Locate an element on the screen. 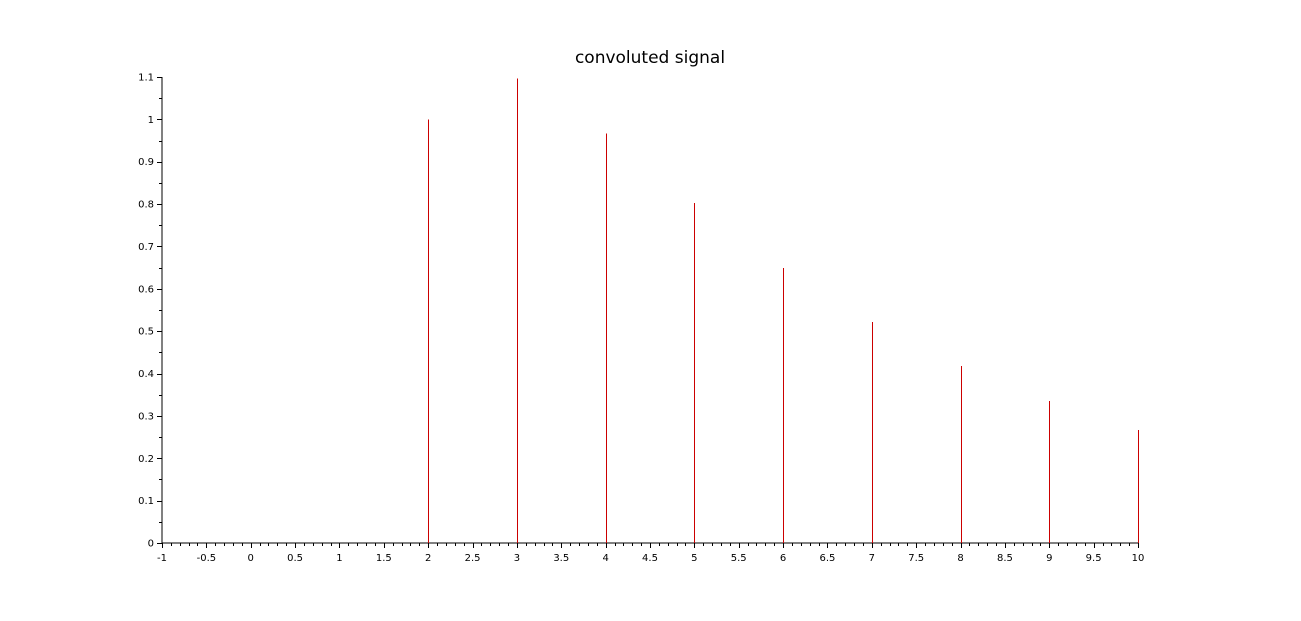 The height and width of the screenshot is (621, 1301). x-tick-label: 0 is located at coordinates (251, 558).